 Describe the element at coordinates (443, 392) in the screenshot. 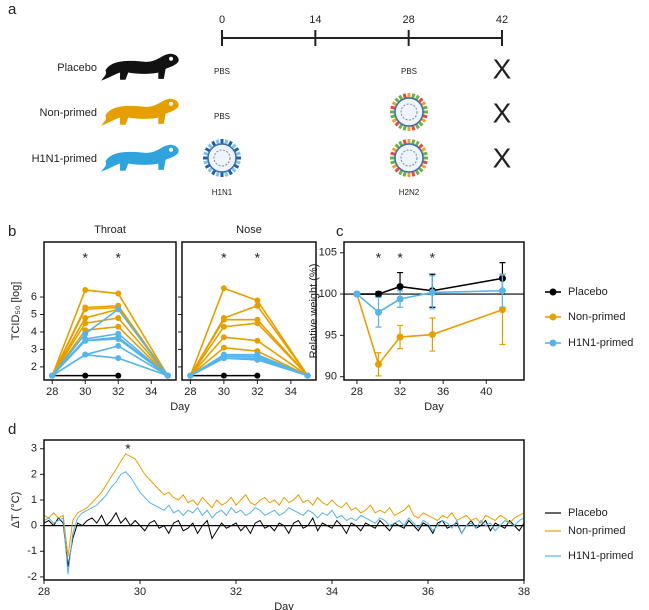

I see `x-tick-label: 36` at that location.